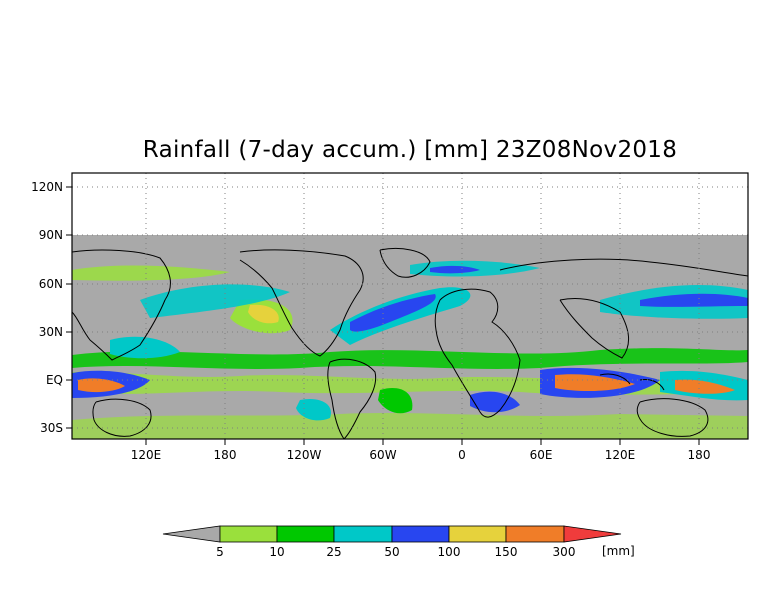  Describe the element at coordinates (146, 455) in the screenshot. I see `lon-label-120e: 120E` at that location.